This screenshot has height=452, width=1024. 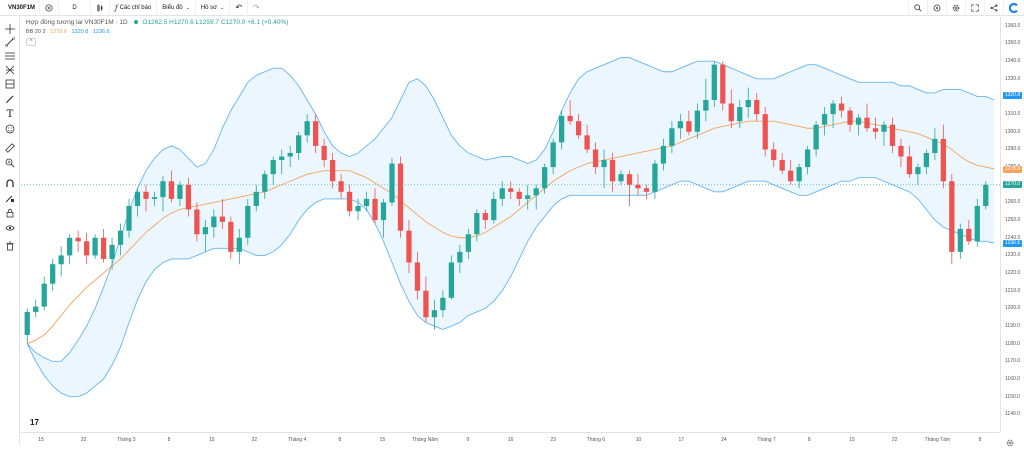 I want to click on text-icon: T, so click(x=10, y=114).